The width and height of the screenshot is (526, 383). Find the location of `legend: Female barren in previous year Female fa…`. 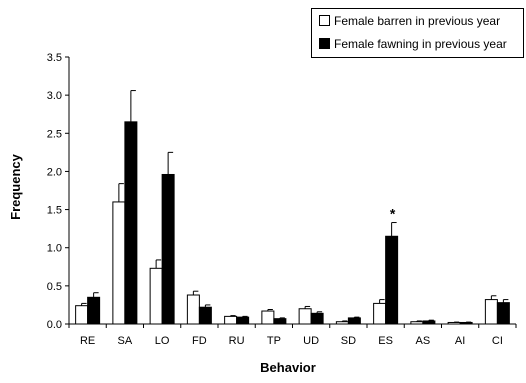

legend: Female barren in previous year Female fa… is located at coordinates (417, 33).